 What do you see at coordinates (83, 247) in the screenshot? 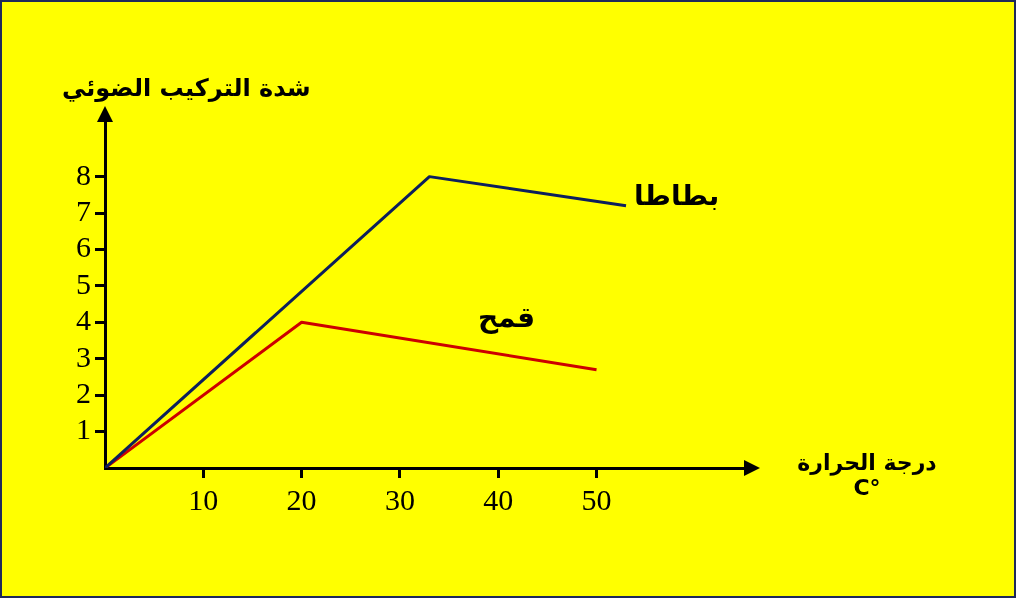
I see `y-tick-label: 6` at bounding box center [83, 247].